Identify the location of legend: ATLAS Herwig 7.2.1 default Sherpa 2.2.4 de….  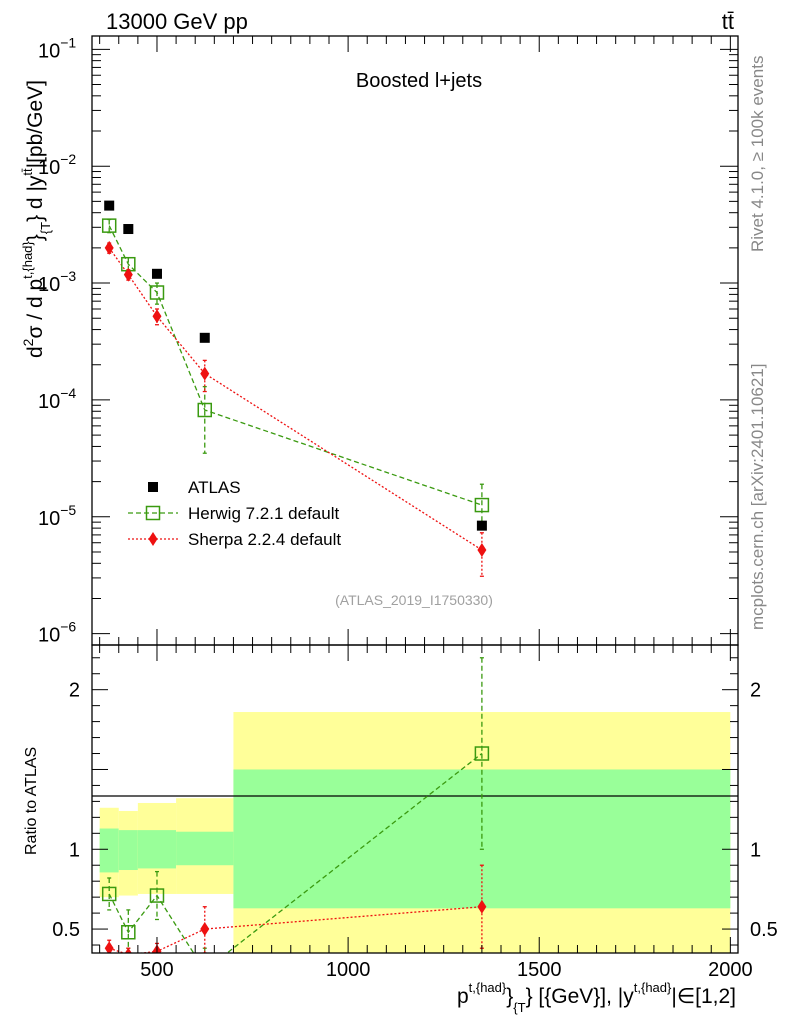
(234, 513).